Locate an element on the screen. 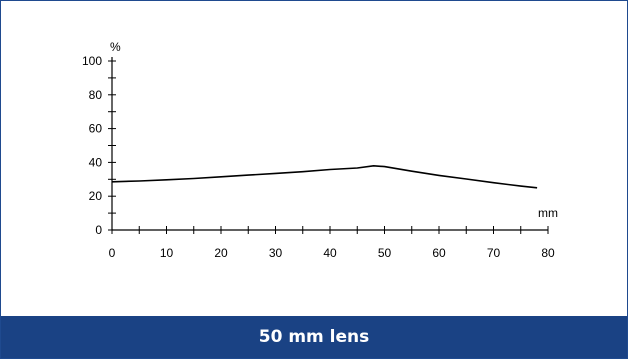 Image resolution: width=628 pixels, height=359 pixels. y-tick-label-80: 80 is located at coordinates (96, 95).